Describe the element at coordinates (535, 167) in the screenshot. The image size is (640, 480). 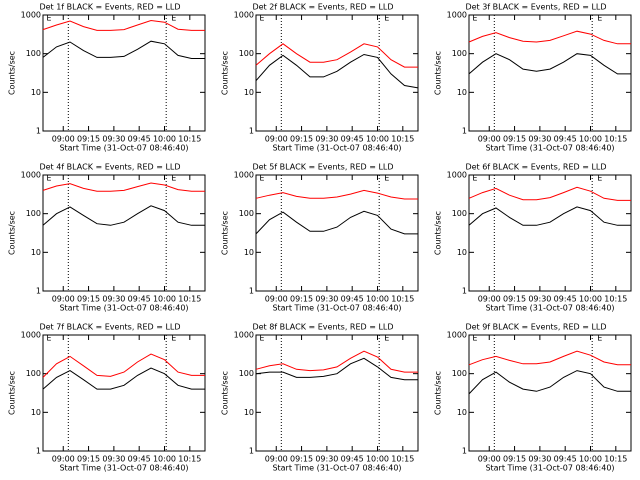
I see `panel-title: Det 6f BLACK = Events, RED = LLD` at that location.